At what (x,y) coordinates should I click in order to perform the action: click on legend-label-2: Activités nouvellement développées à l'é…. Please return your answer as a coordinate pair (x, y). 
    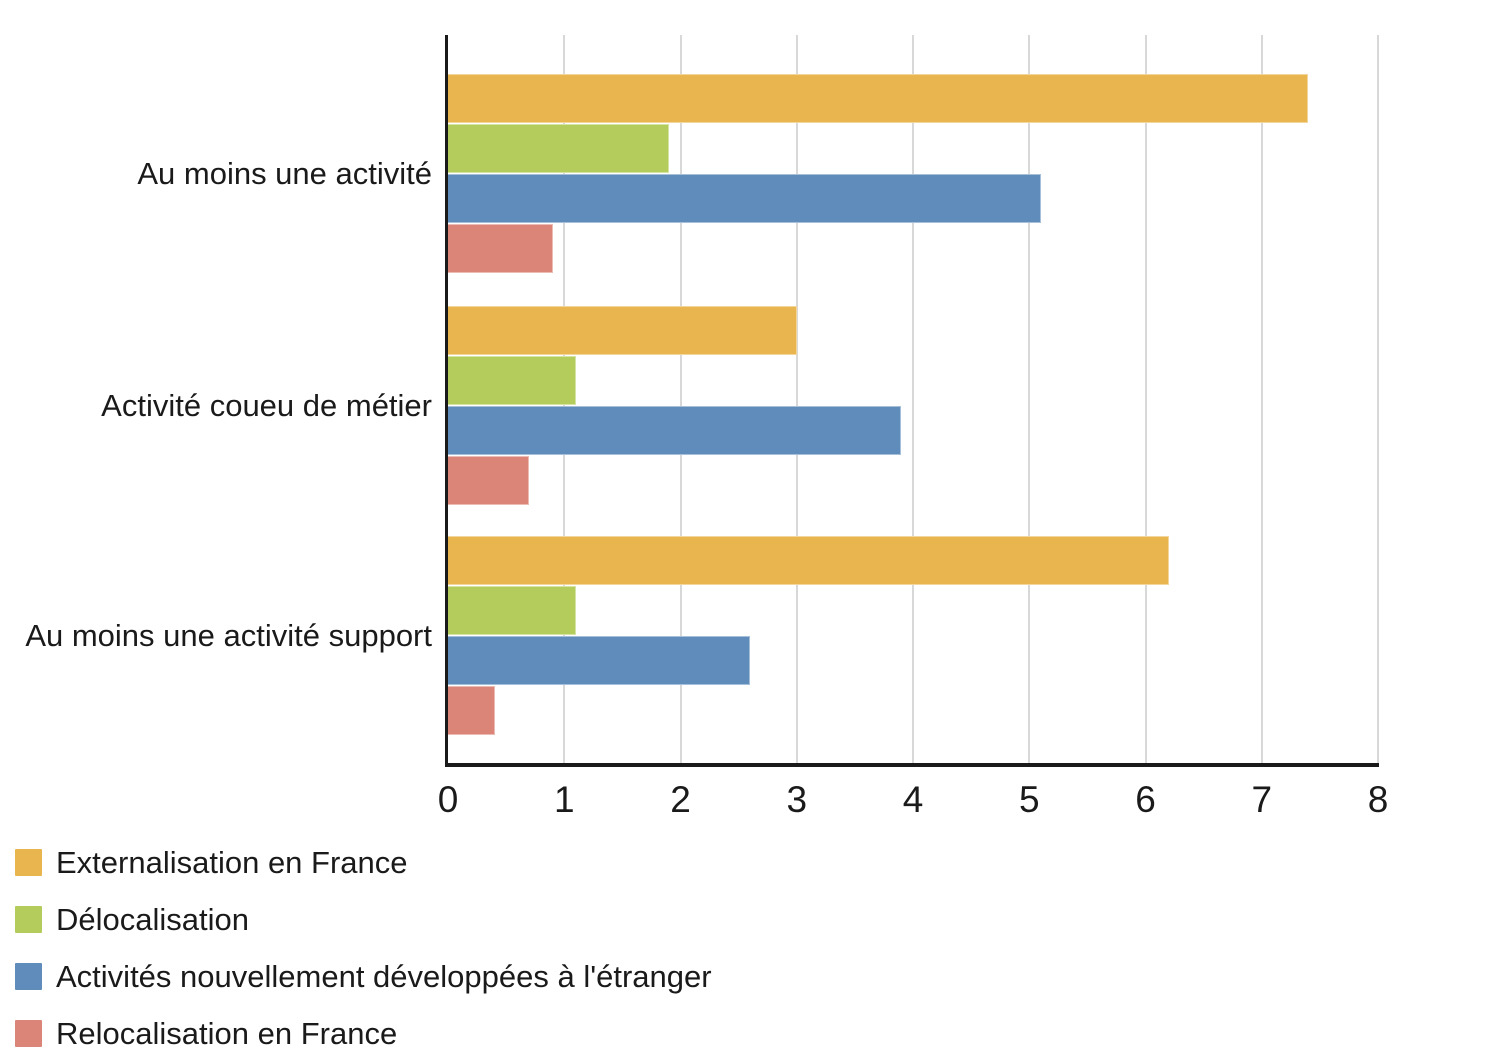
    Looking at the image, I should click on (384, 976).